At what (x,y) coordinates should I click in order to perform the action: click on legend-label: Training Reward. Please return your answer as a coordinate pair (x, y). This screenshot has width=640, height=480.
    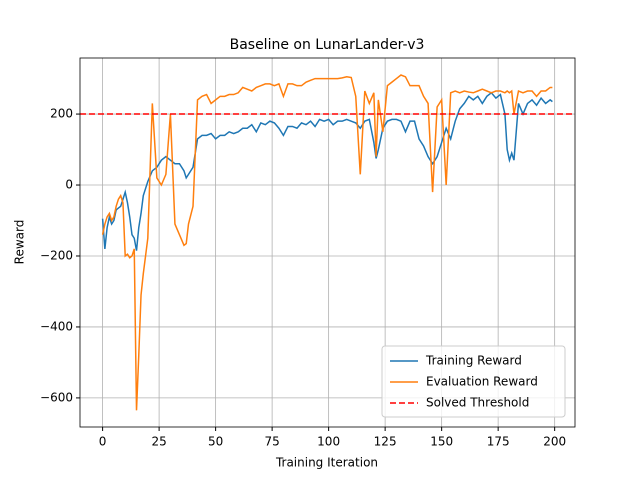
    Looking at the image, I should click on (473, 361).